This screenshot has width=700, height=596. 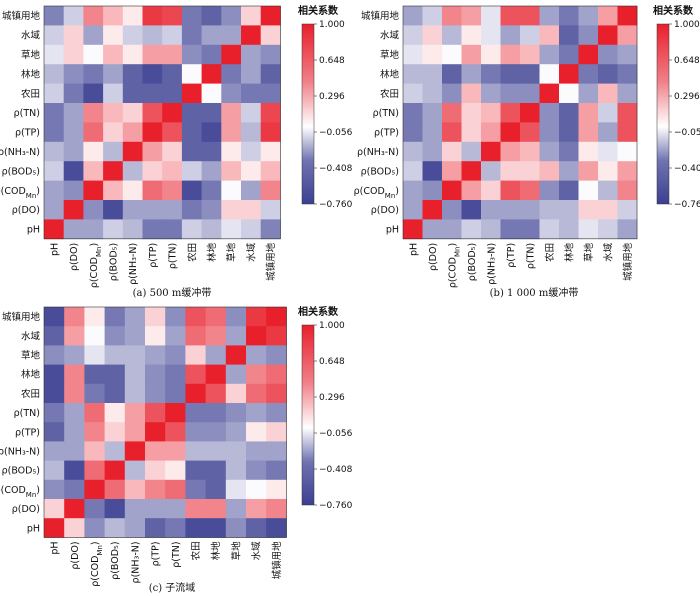 I want to click on heatmap-cell-r1-c11, so click(x=627, y=35).